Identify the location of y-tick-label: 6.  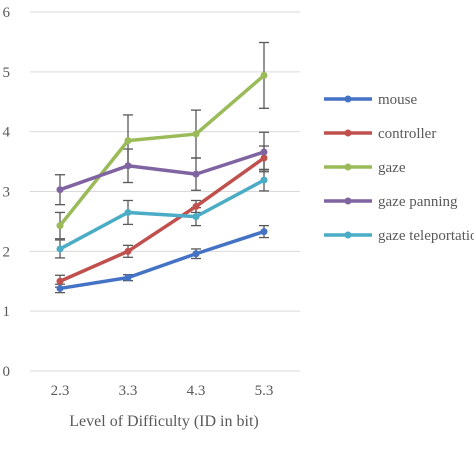
(7, 13).